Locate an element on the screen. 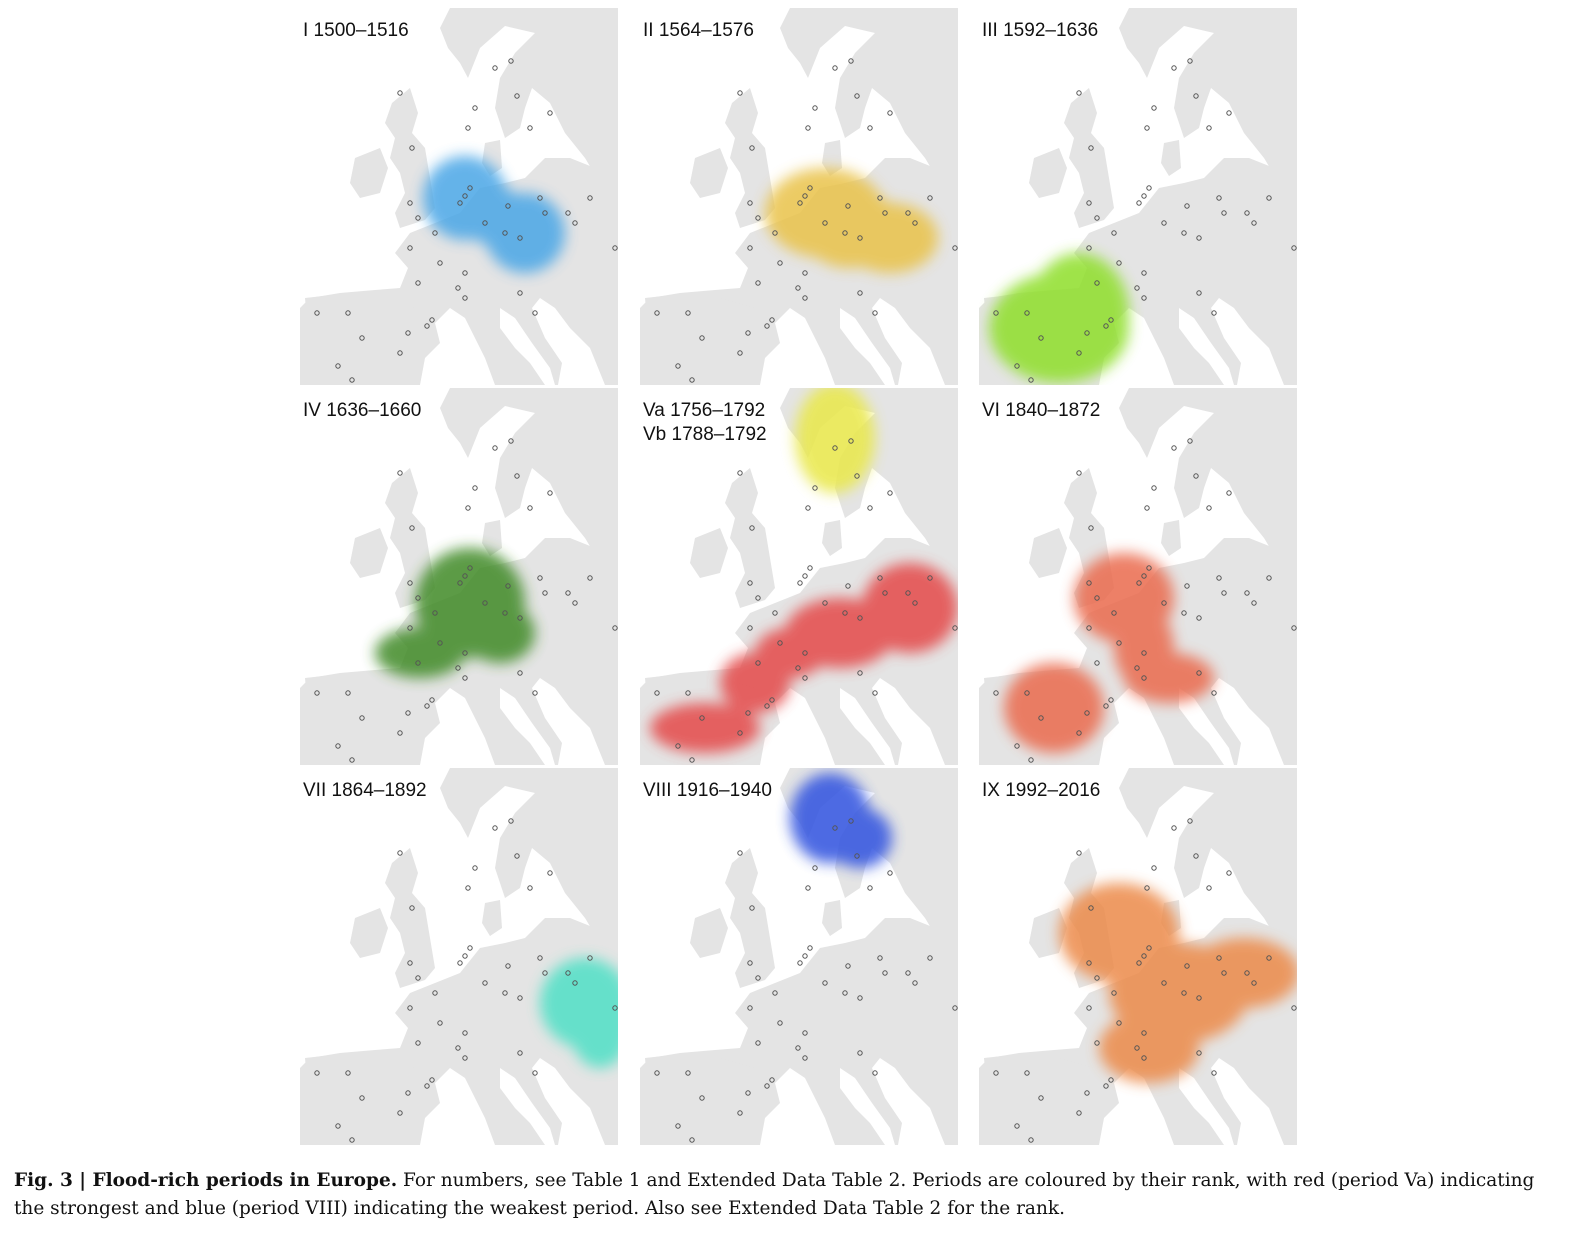  caption-title: Fig. 3 | Flood-rich periods in Europe. is located at coordinates (206, 1180).